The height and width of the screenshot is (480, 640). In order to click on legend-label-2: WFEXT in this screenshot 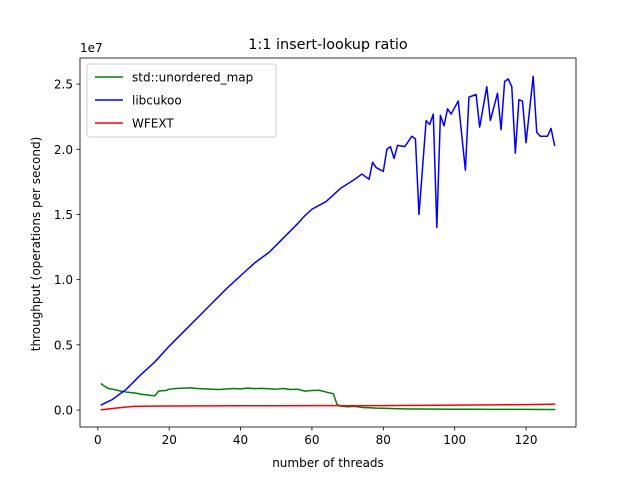, I will do `click(153, 124)`.